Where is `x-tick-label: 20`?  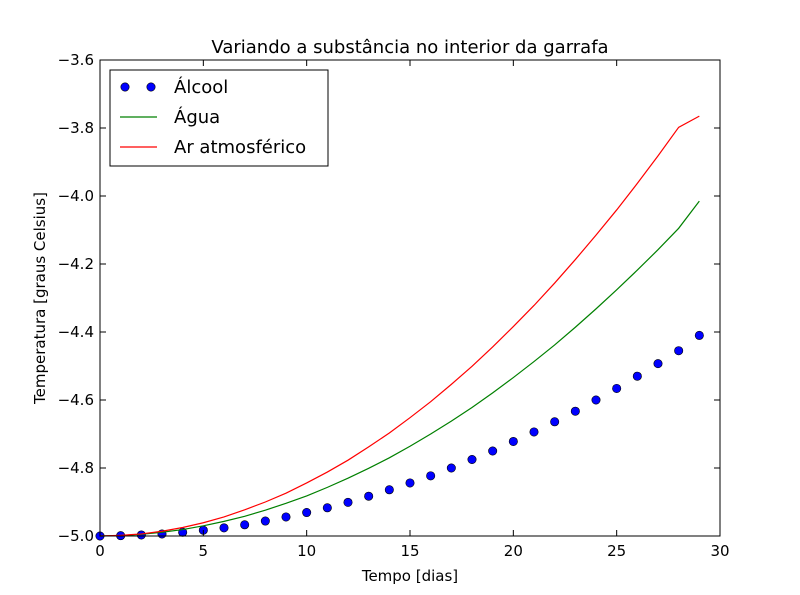 x-tick-label: 20 is located at coordinates (513, 551).